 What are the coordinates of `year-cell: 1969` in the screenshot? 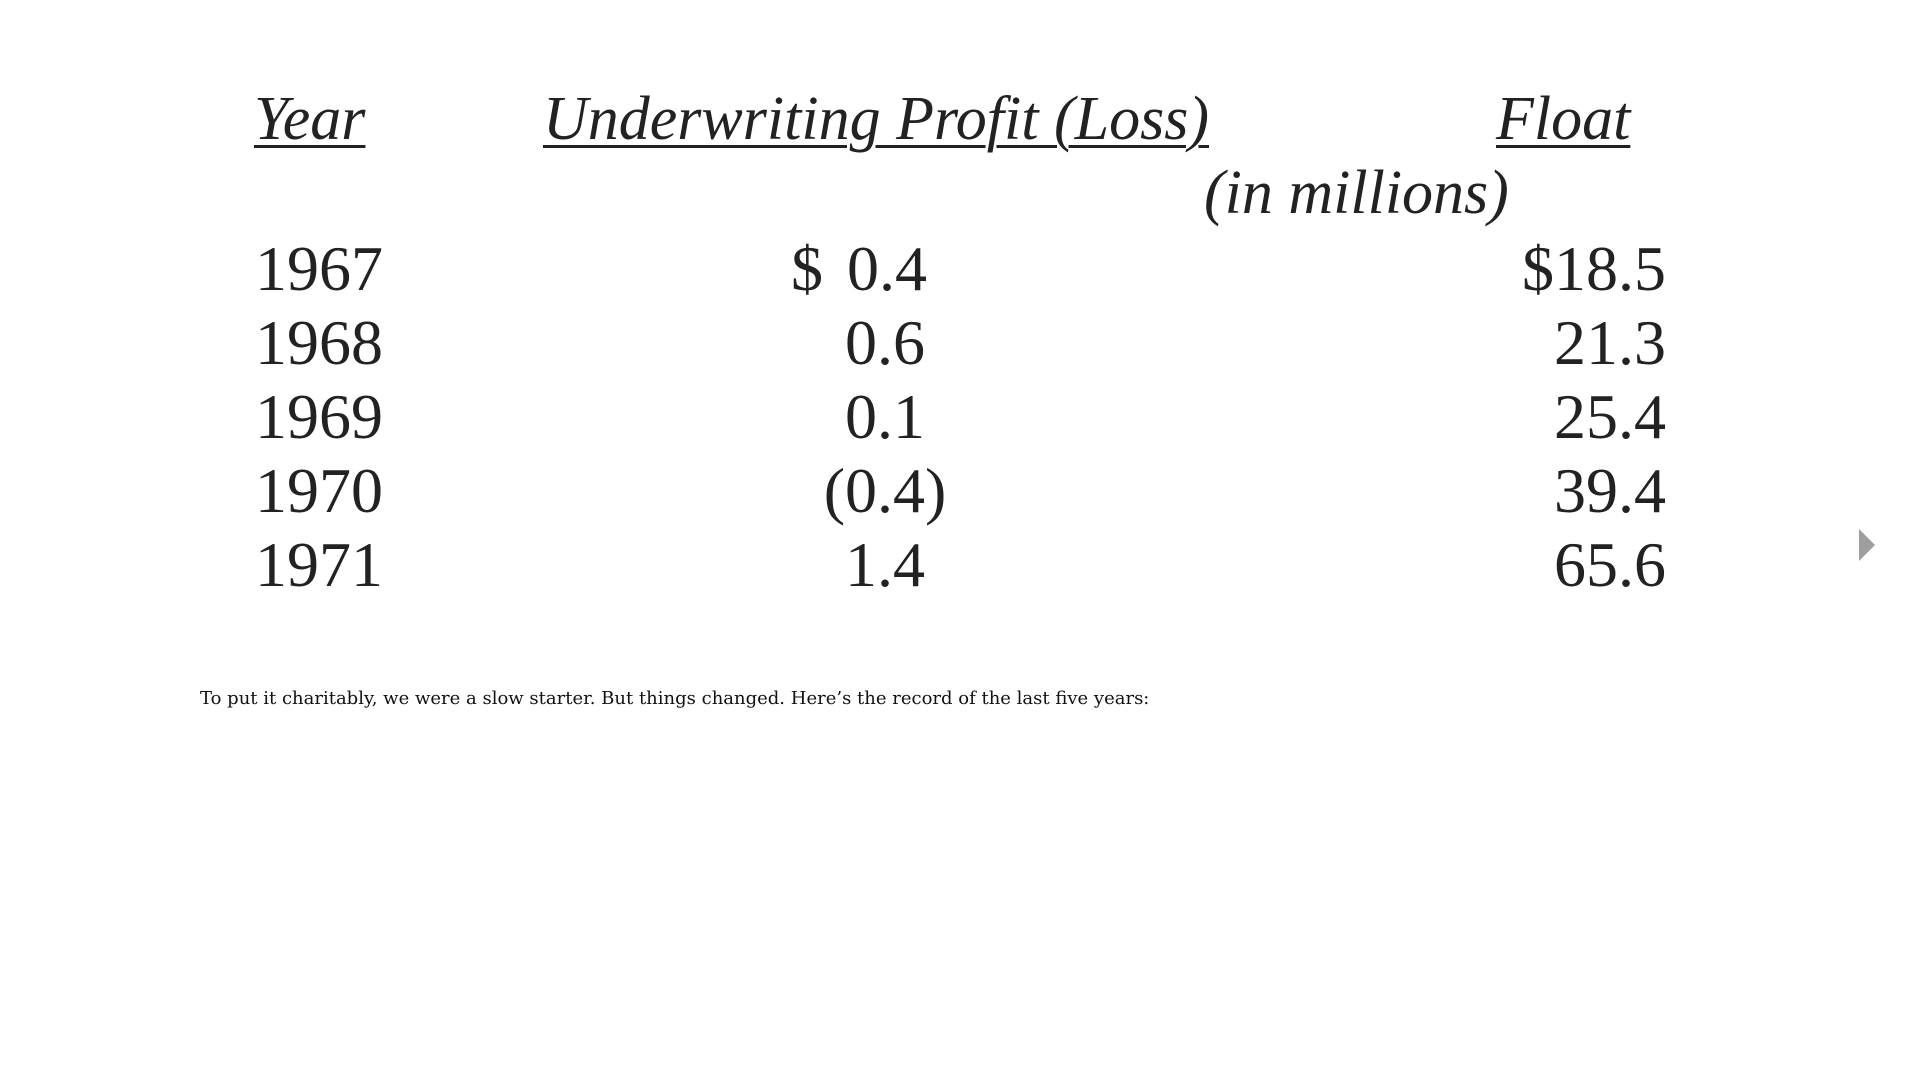 It's located at (319, 416).